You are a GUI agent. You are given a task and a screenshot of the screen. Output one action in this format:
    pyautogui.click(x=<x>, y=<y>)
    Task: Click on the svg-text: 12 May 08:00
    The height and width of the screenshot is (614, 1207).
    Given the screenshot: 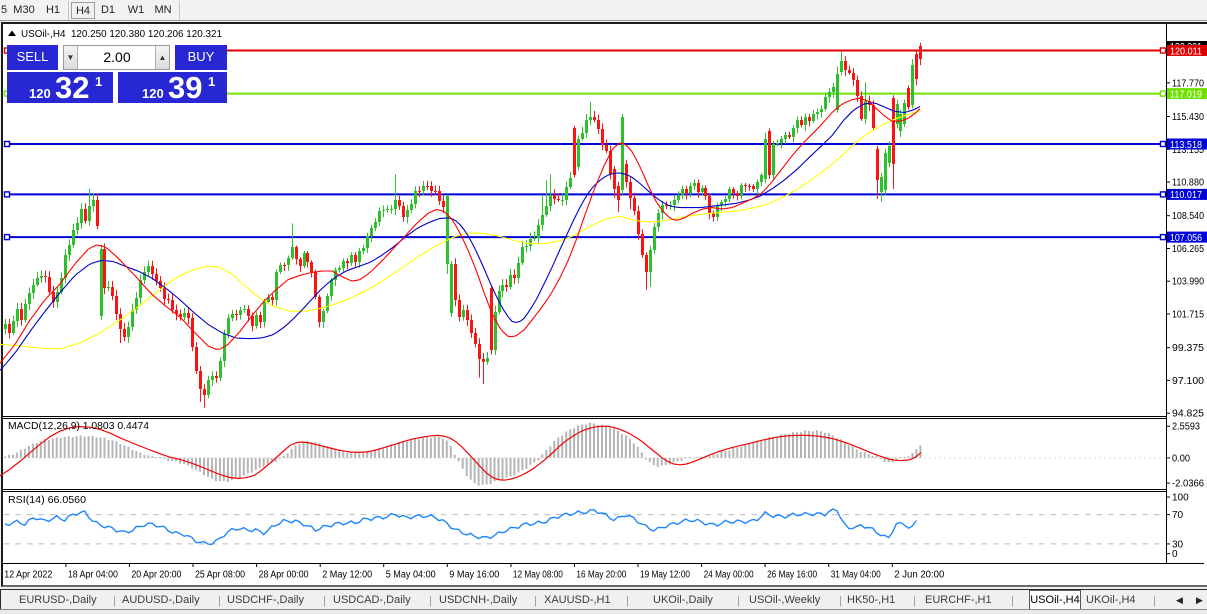 What is the action you would take?
    pyautogui.click(x=538, y=575)
    